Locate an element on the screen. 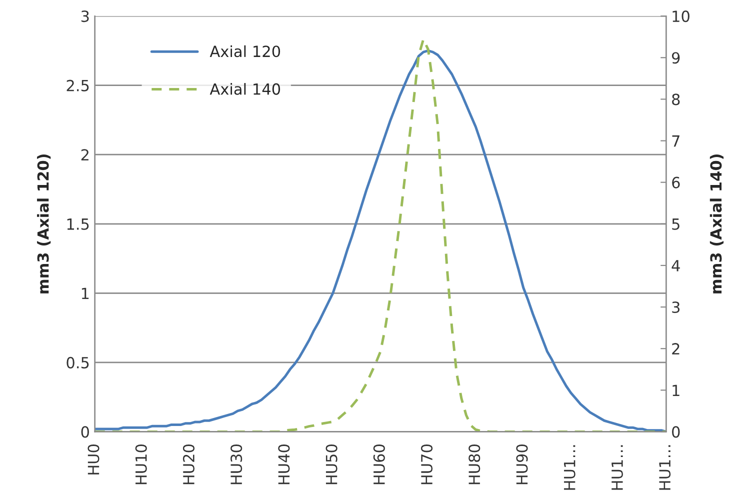 The height and width of the screenshot is (502, 741). x-tick-label: HU10 is located at coordinates (141, 464).